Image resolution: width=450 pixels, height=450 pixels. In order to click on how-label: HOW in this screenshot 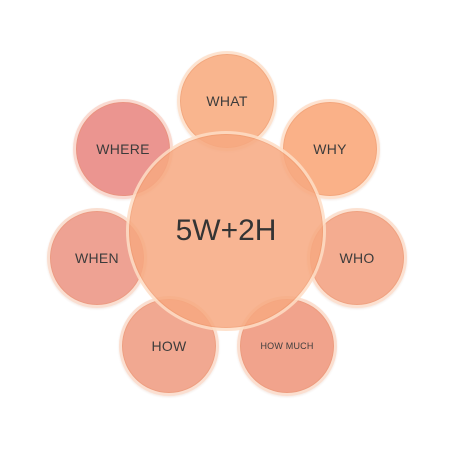, I will do `click(169, 346)`.